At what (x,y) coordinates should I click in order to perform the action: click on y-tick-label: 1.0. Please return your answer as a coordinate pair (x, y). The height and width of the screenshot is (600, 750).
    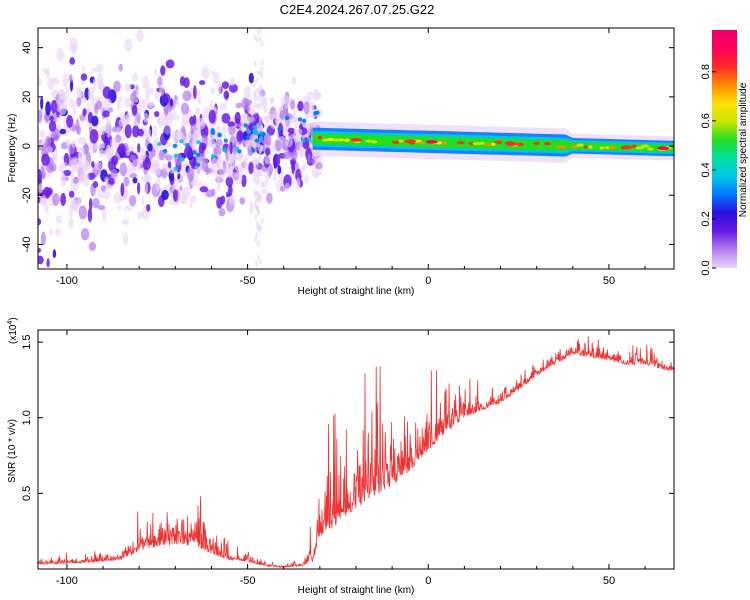
    Looking at the image, I should click on (27, 417).